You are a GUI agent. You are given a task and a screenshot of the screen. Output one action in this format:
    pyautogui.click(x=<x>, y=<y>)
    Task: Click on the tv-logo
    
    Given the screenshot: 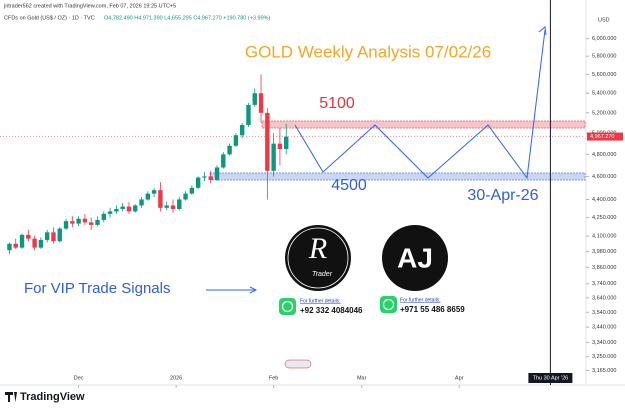 What is the action you would take?
    pyautogui.click(x=11, y=397)
    